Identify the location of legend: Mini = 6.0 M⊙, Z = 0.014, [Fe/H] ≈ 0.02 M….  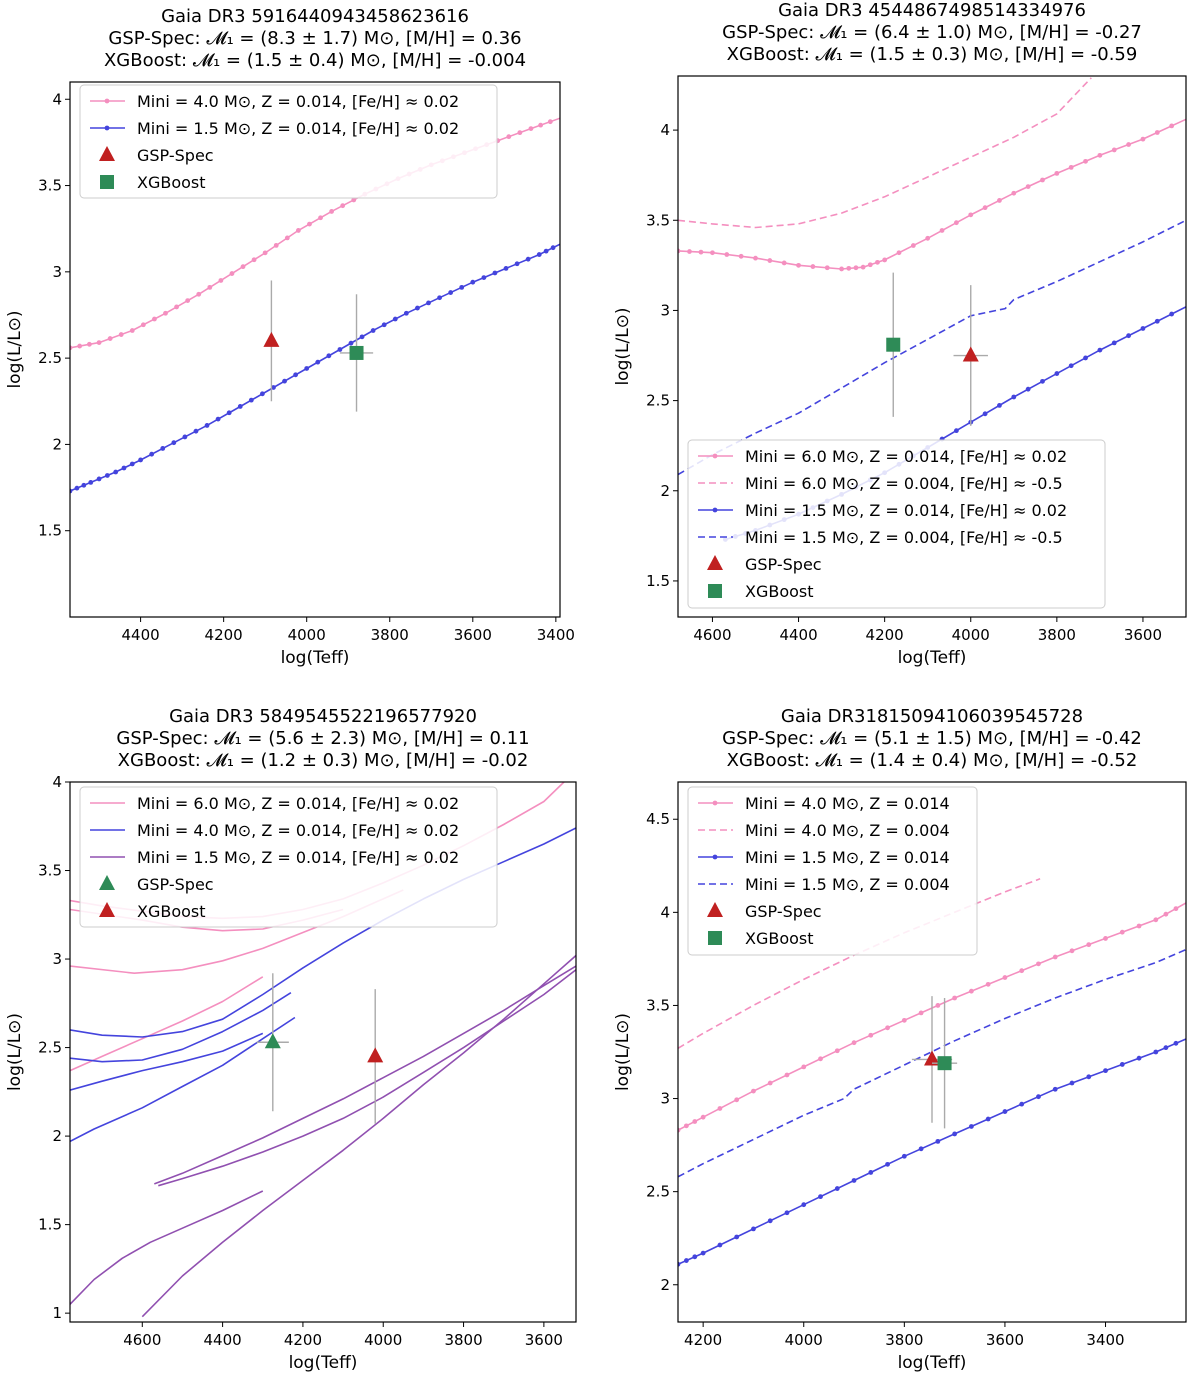
(896, 524).